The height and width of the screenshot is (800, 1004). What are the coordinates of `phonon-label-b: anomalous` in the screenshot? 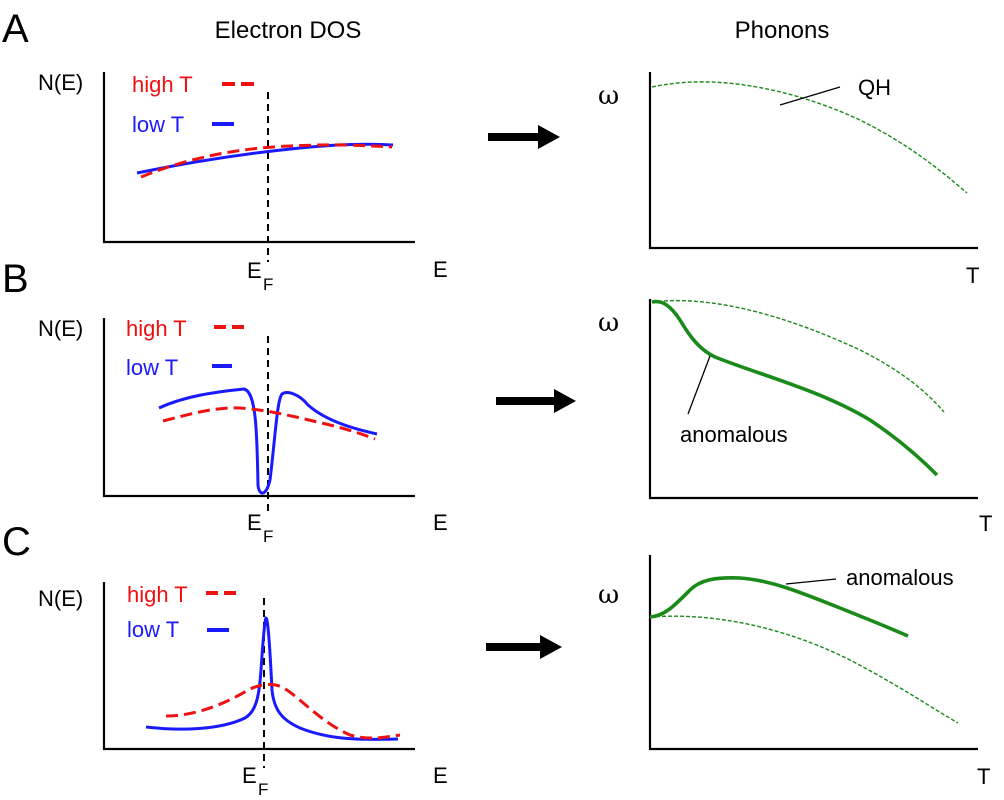 It's located at (734, 434).